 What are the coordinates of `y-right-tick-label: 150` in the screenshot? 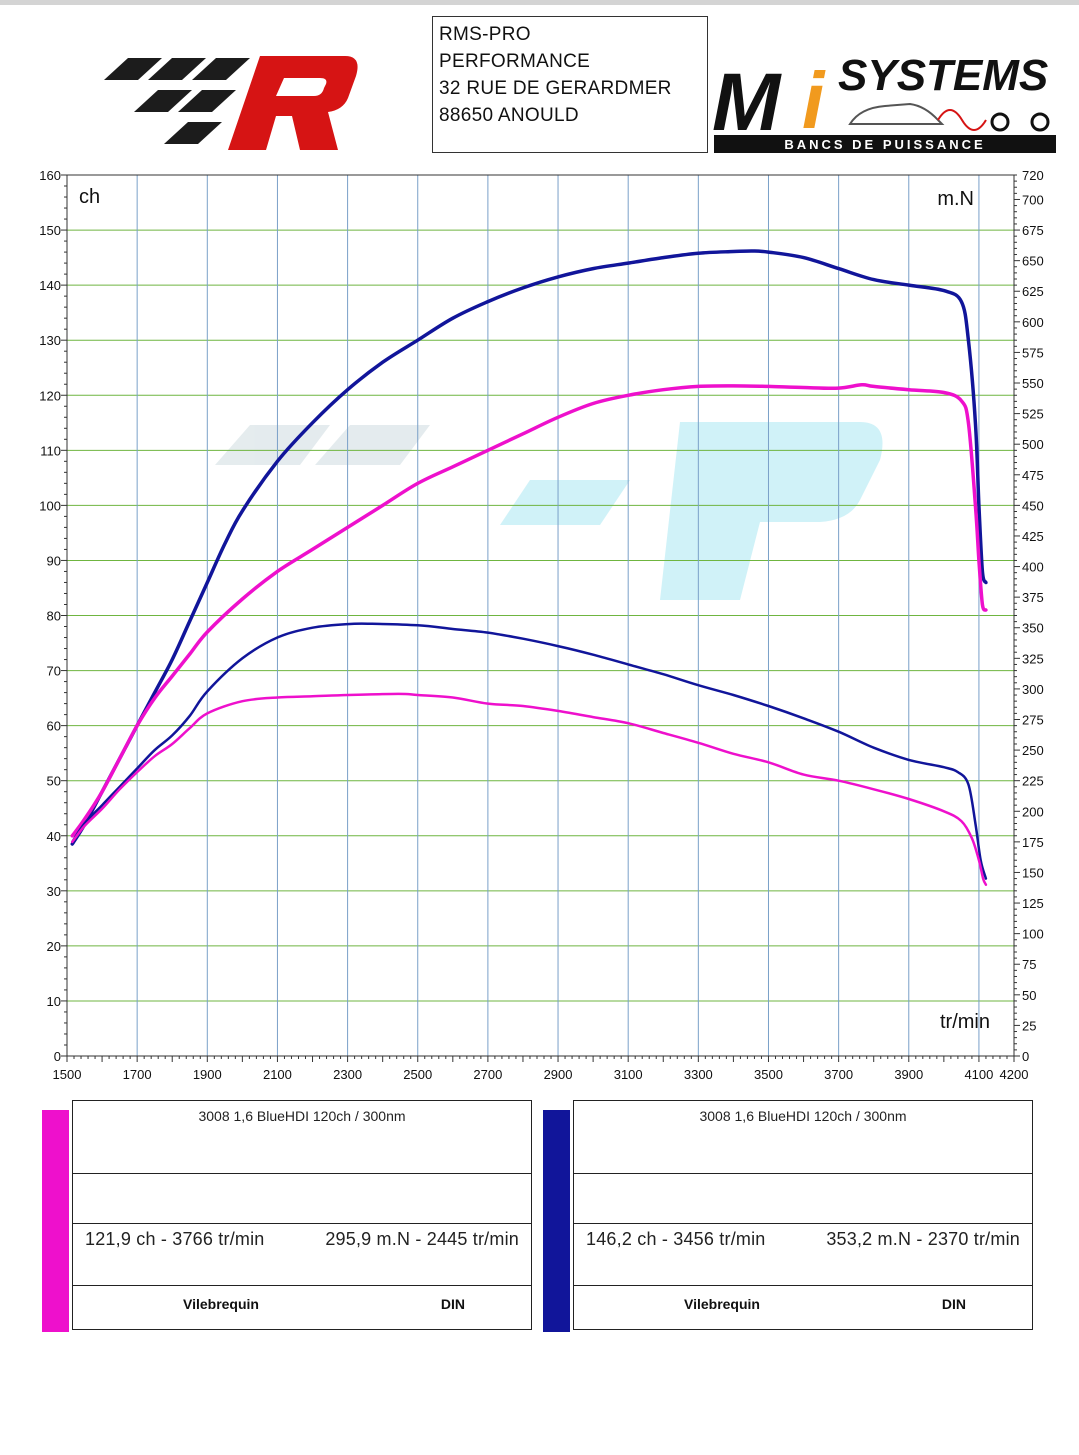 It's located at (1033, 872).